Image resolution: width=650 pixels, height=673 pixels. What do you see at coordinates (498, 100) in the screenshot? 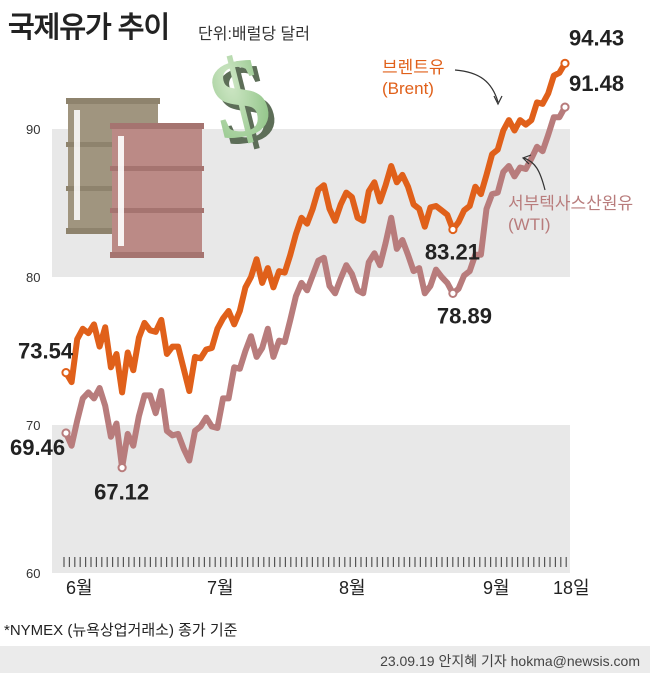
I see `brent-arrow-head` at bounding box center [498, 100].